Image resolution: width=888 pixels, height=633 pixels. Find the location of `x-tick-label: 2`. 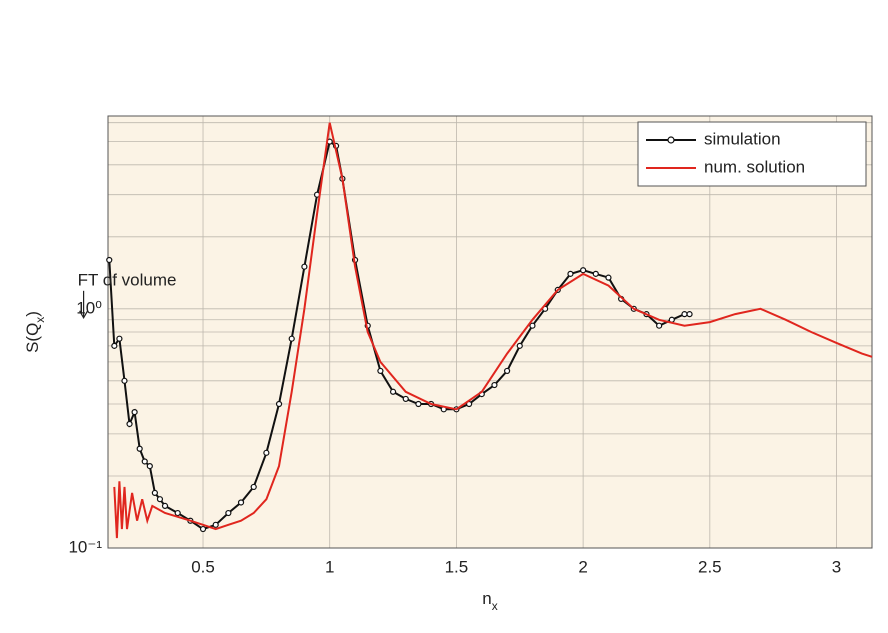

x-tick-label: 2 is located at coordinates (582, 566).